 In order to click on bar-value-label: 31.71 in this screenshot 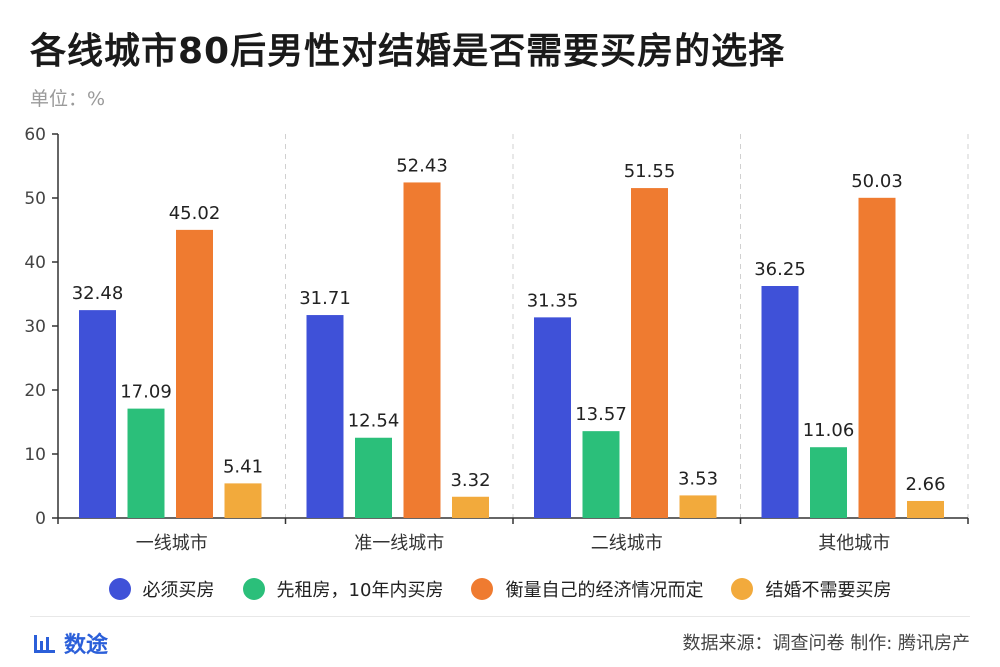, I will do `click(325, 298)`.